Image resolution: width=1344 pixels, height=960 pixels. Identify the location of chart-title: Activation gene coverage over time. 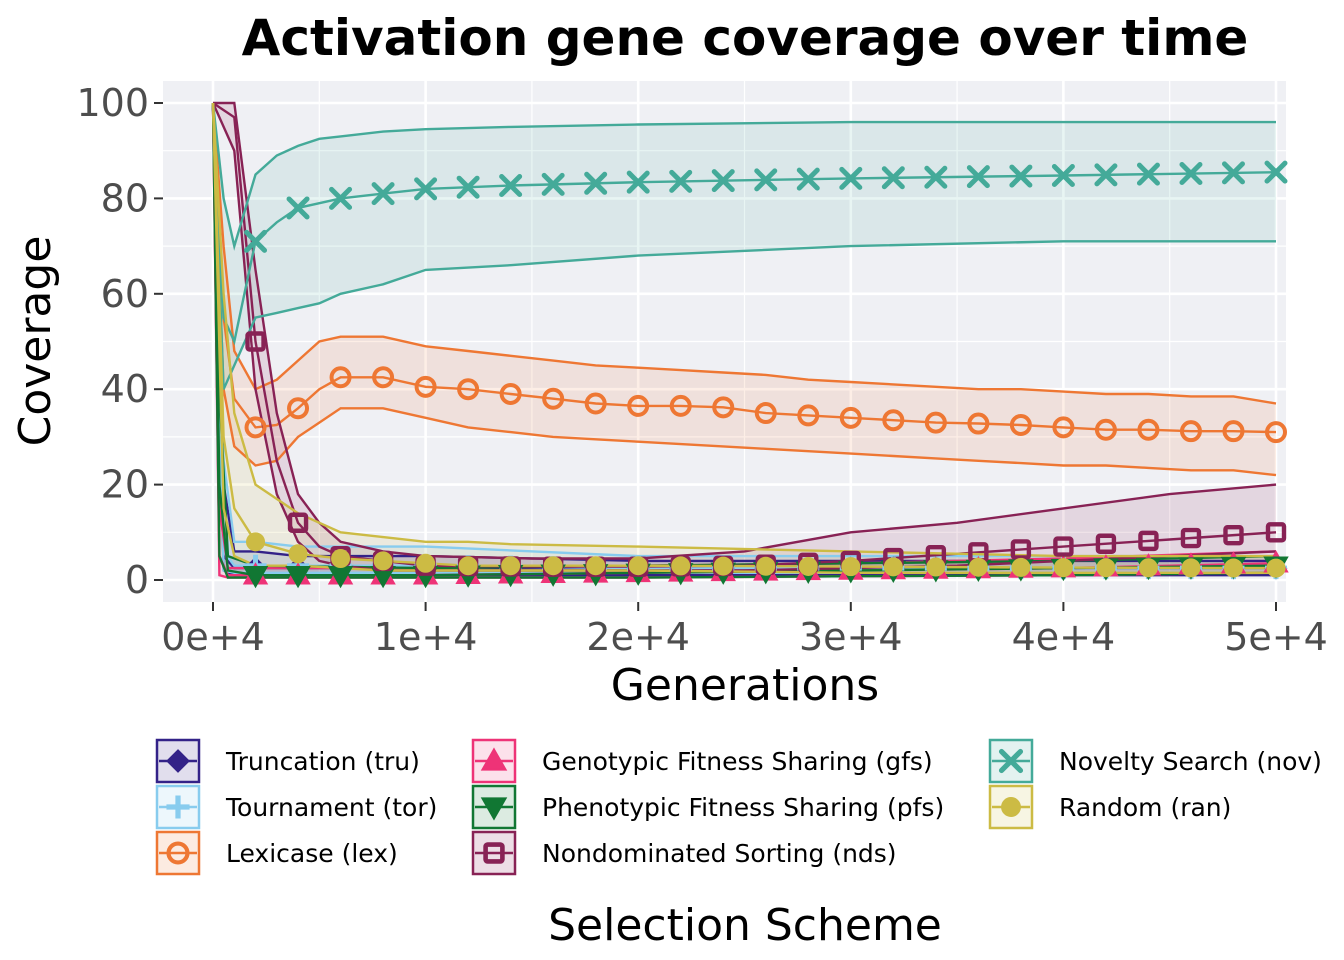
(745, 38).